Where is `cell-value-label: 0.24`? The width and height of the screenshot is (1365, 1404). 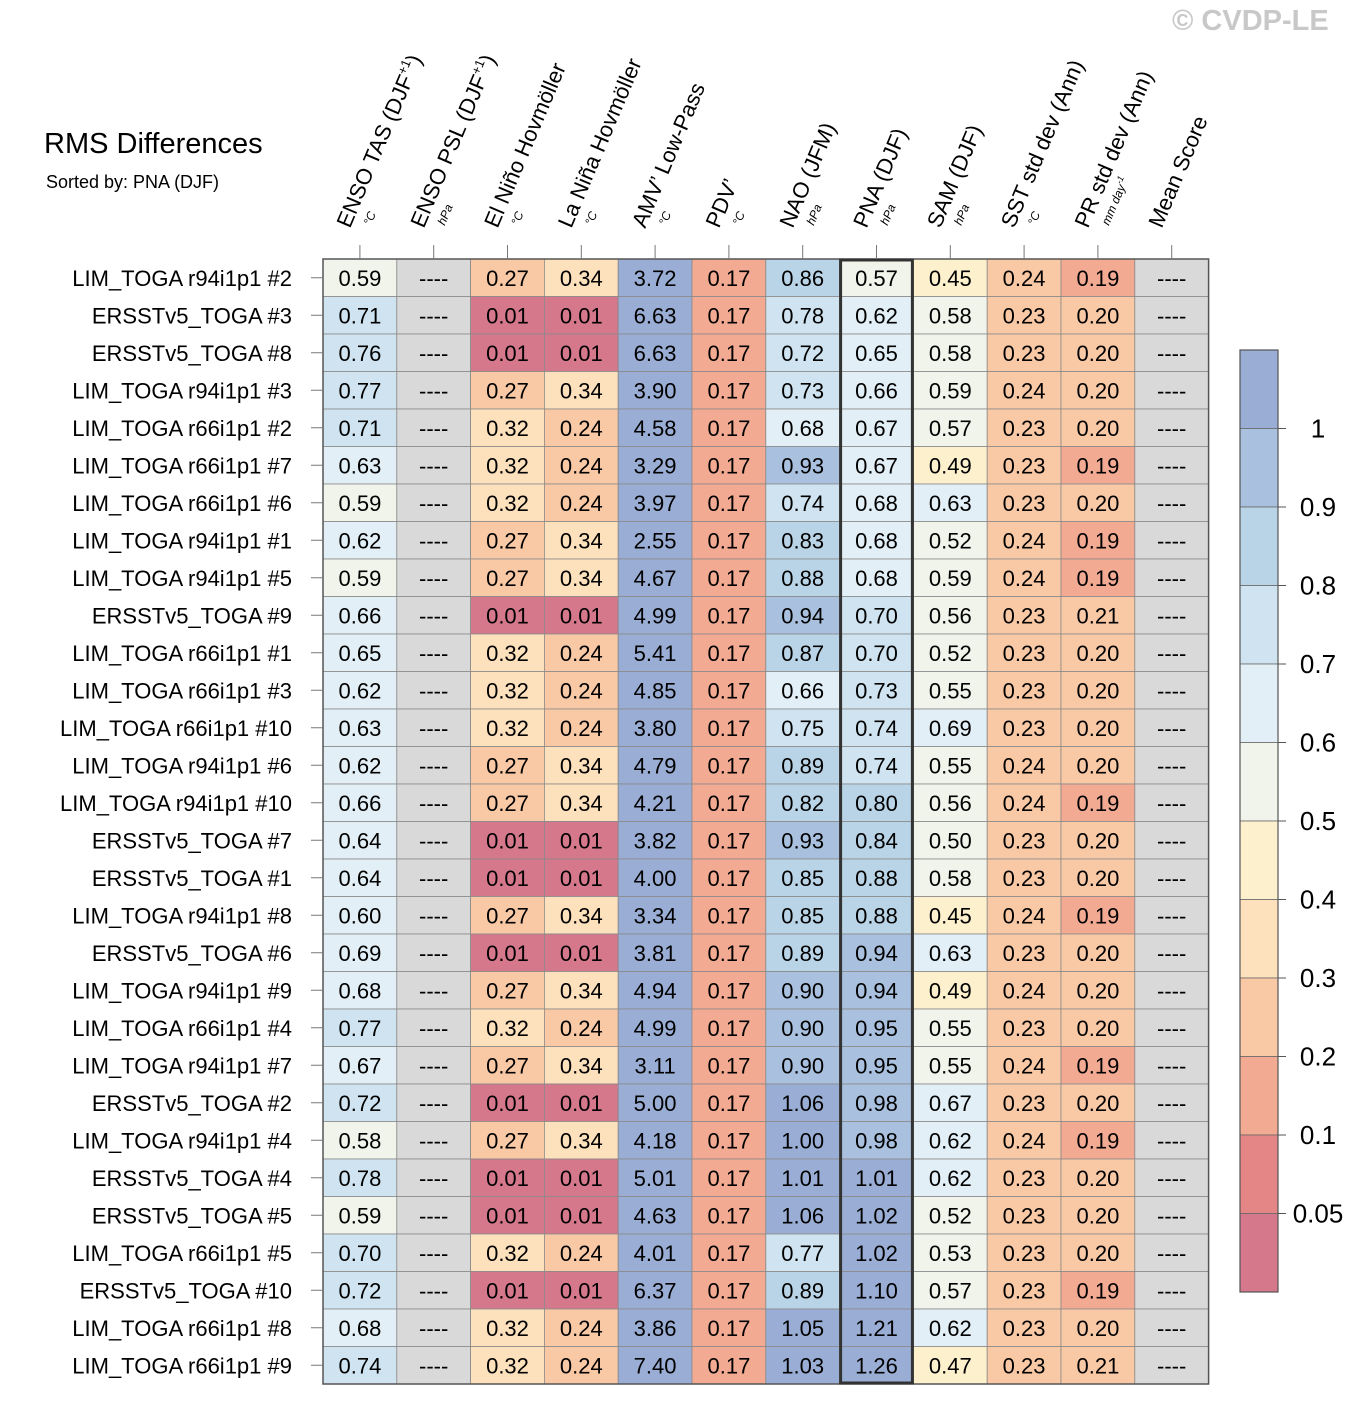 cell-value-label: 0.24 is located at coordinates (581, 1365).